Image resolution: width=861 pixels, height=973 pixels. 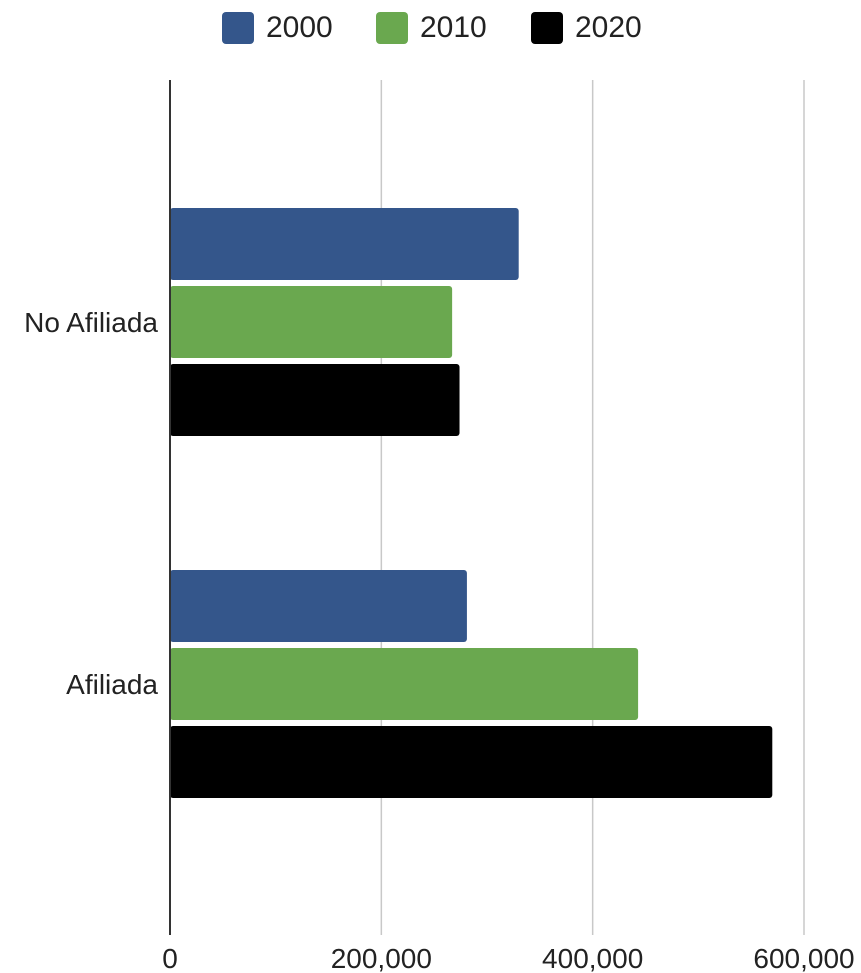 What do you see at coordinates (170, 958) in the screenshot?
I see `x-tick-label: 0` at bounding box center [170, 958].